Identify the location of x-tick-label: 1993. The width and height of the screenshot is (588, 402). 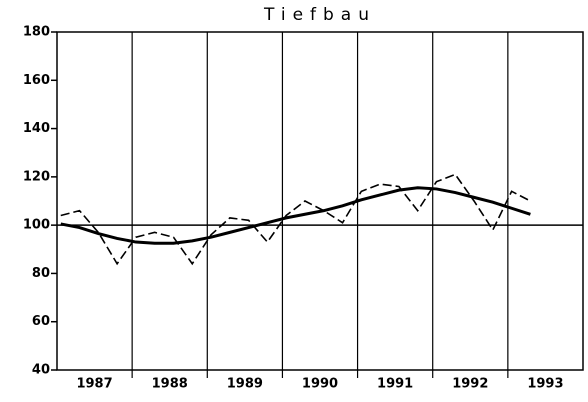
(545, 384).